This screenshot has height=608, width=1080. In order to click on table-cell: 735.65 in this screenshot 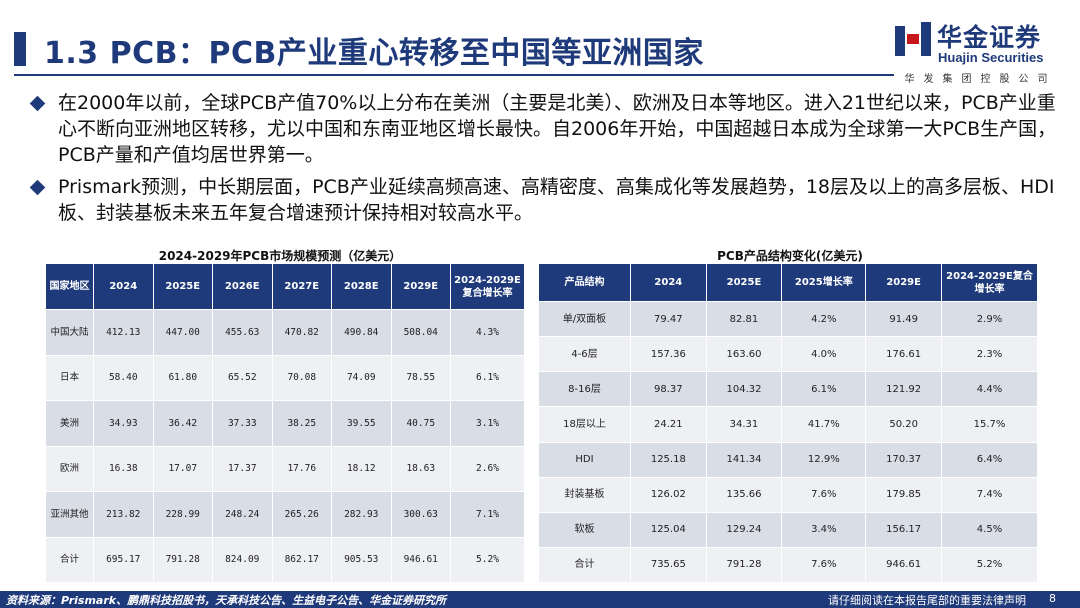, I will do `click(668, 565)`.